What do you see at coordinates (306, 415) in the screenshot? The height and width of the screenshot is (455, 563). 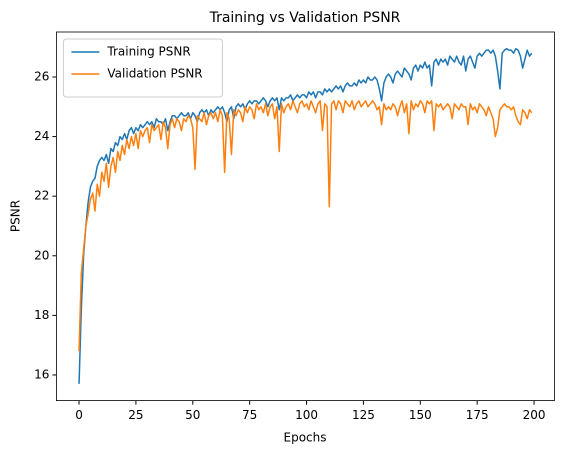 I see `x-tick-label: 100` at bounding box center [306, 415].